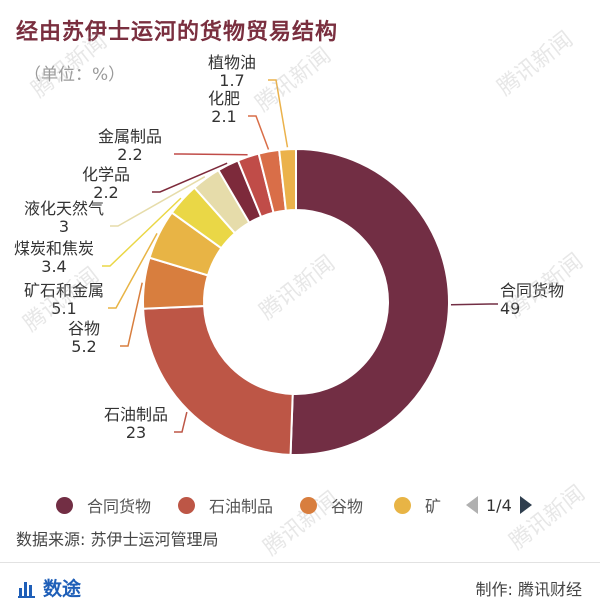 Image resolution: width=600 pixels, height=608 pixels. What do you see at coordinates (433, 506) in the screenshot?
I see `legend-label: 矿` at bounding box center [433, 506].